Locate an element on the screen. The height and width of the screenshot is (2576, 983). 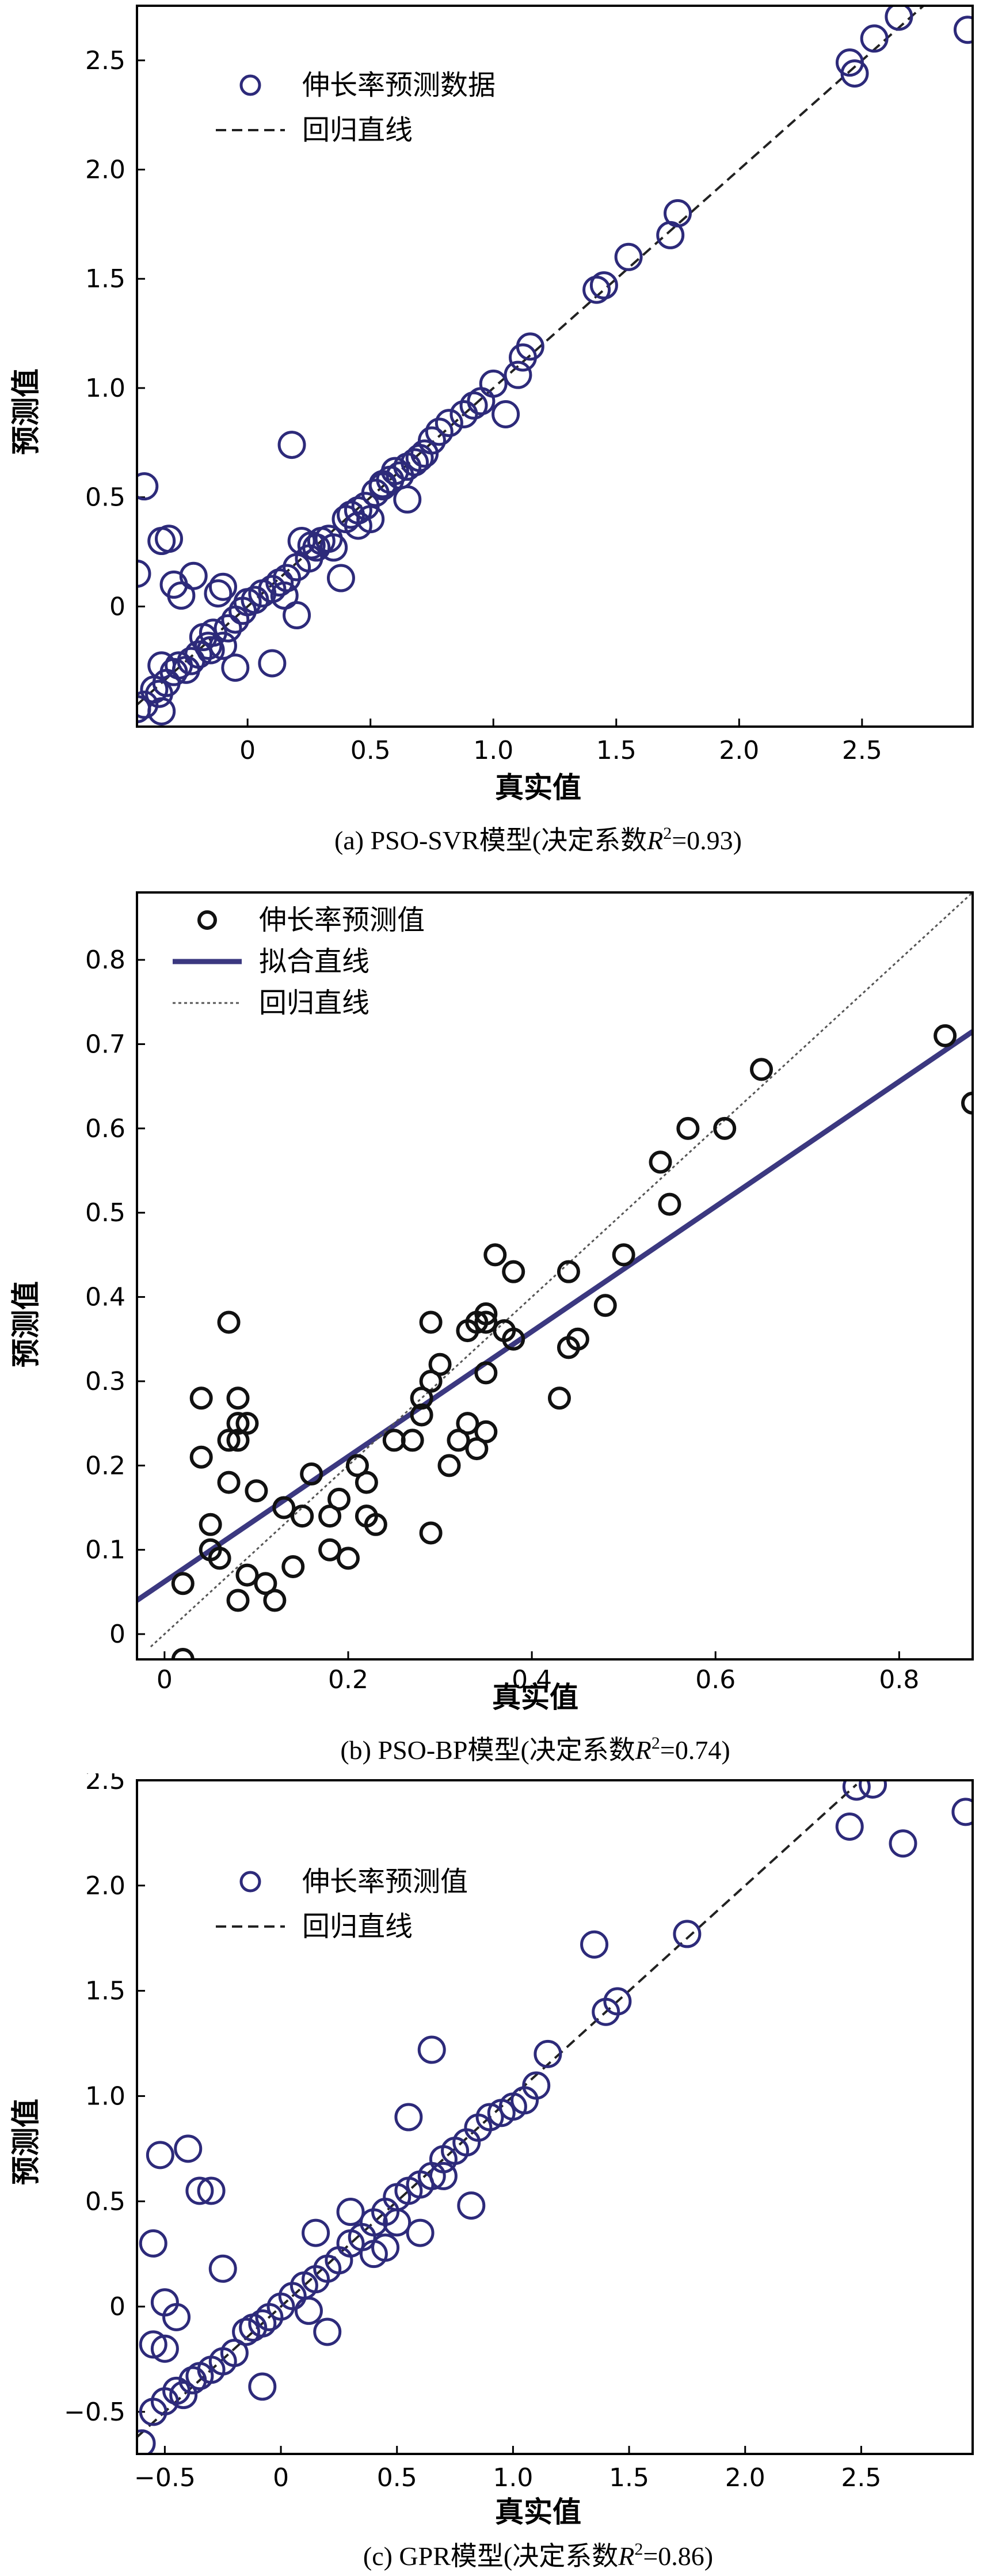
y-tick-label: 0.6 is located at coordinates (105, 1128).